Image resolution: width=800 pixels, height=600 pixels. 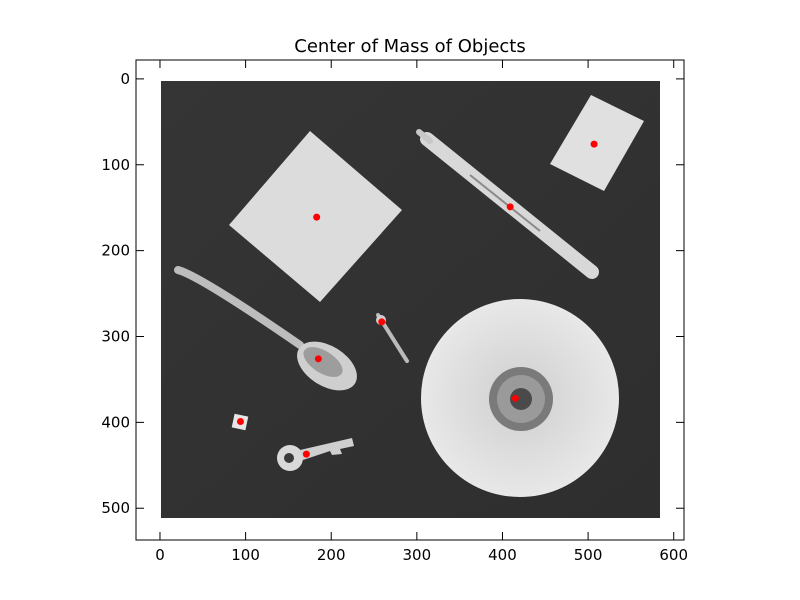 What do you see at coordinates (125, 79) in the screenshot?
I see `y-tick-label: 0` at bounding box center [125, 79].